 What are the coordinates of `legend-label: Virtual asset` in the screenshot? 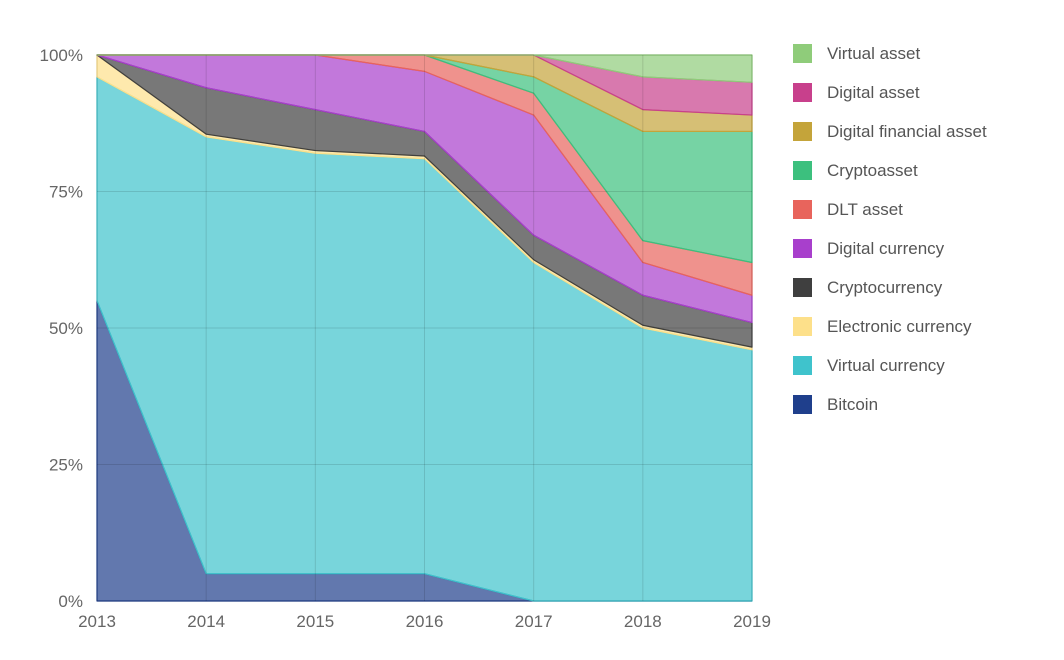 It's located at (874, 53).